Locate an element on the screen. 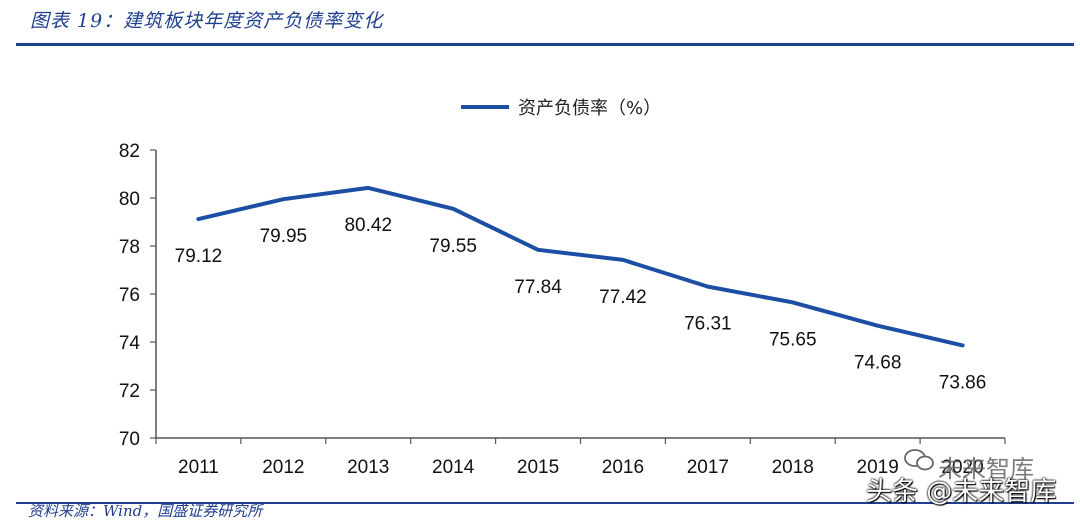 The image size is (1080, 520). y-tick-label: 74 is located at coordinates (130, 343).